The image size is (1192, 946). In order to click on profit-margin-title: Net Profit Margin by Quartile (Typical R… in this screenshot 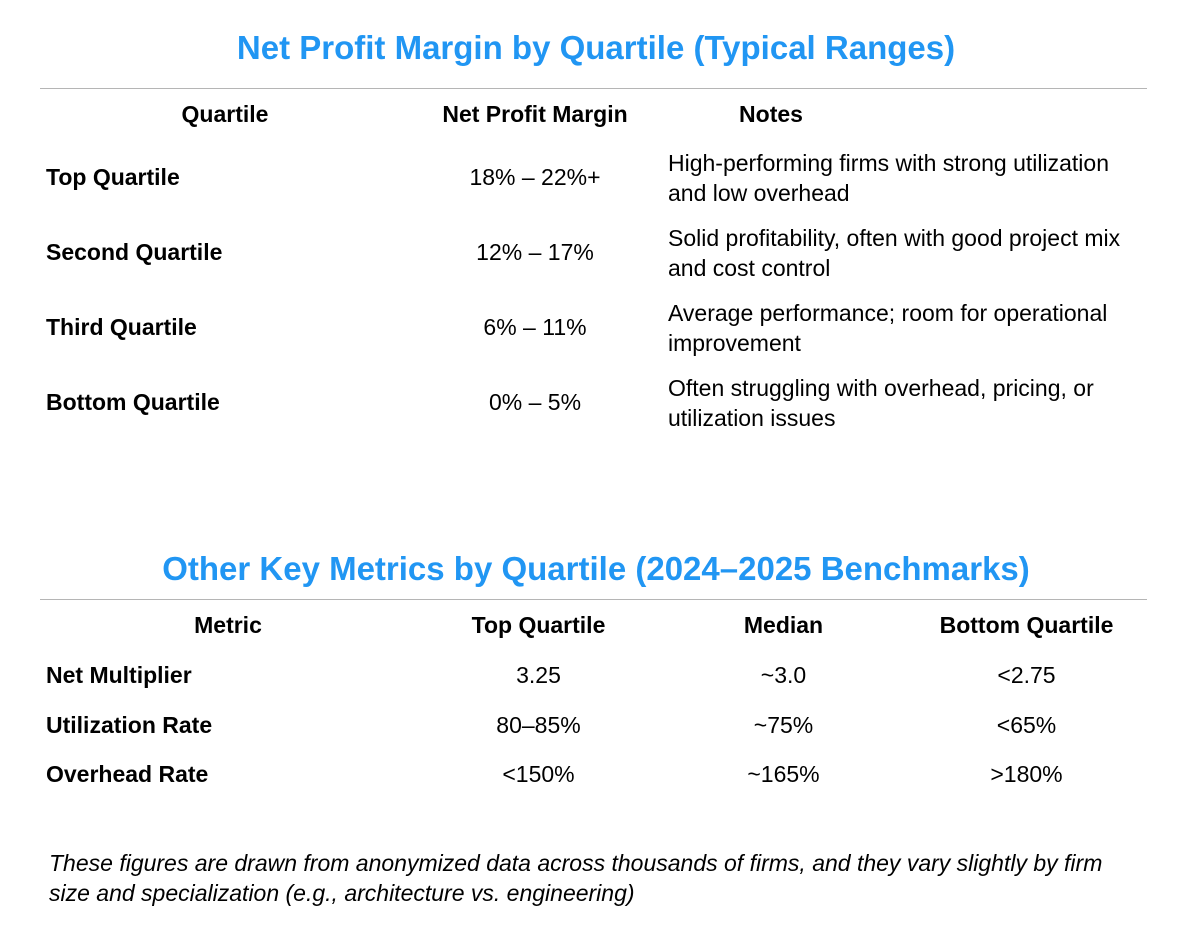, I will do `click(596, 47)`.